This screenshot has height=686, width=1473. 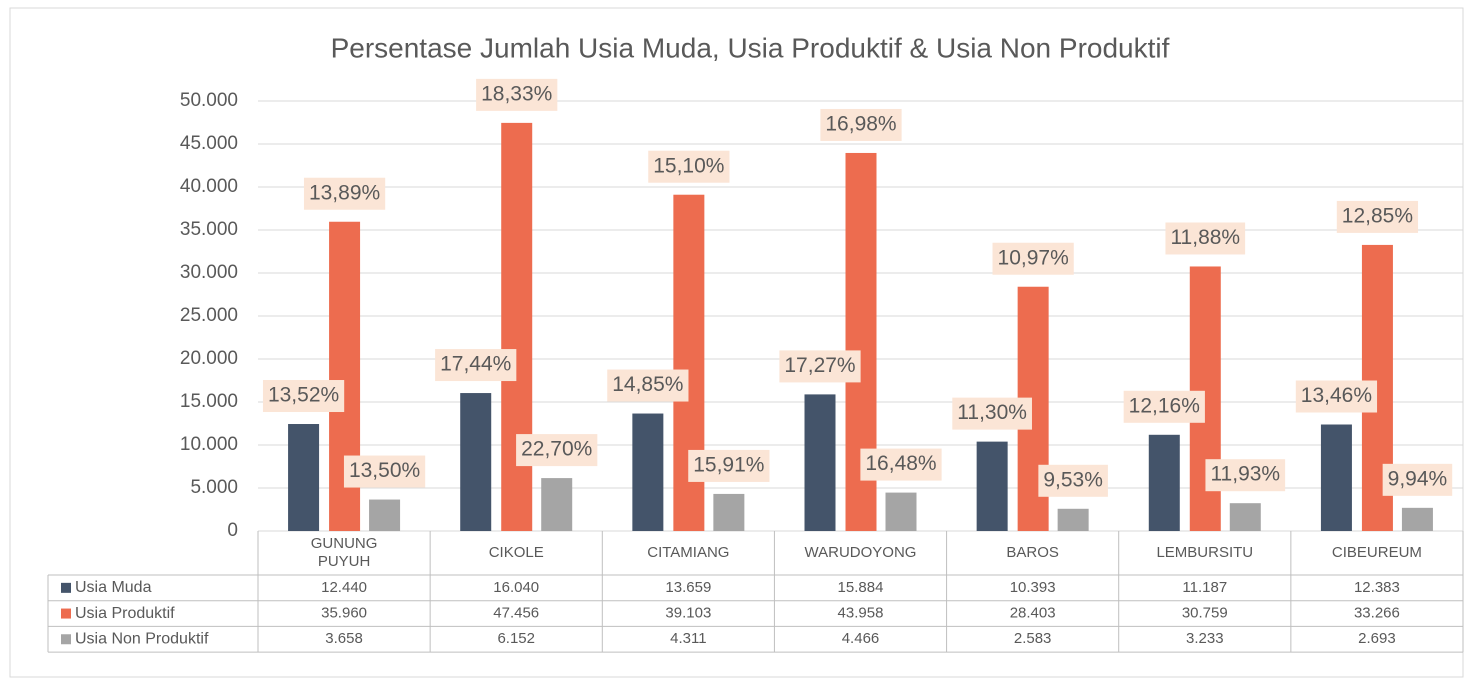 What do you see at coordinates (209, 315) in the screenshot?
I see `y-tick-label: 25.000` at bounding box center [209, 315].